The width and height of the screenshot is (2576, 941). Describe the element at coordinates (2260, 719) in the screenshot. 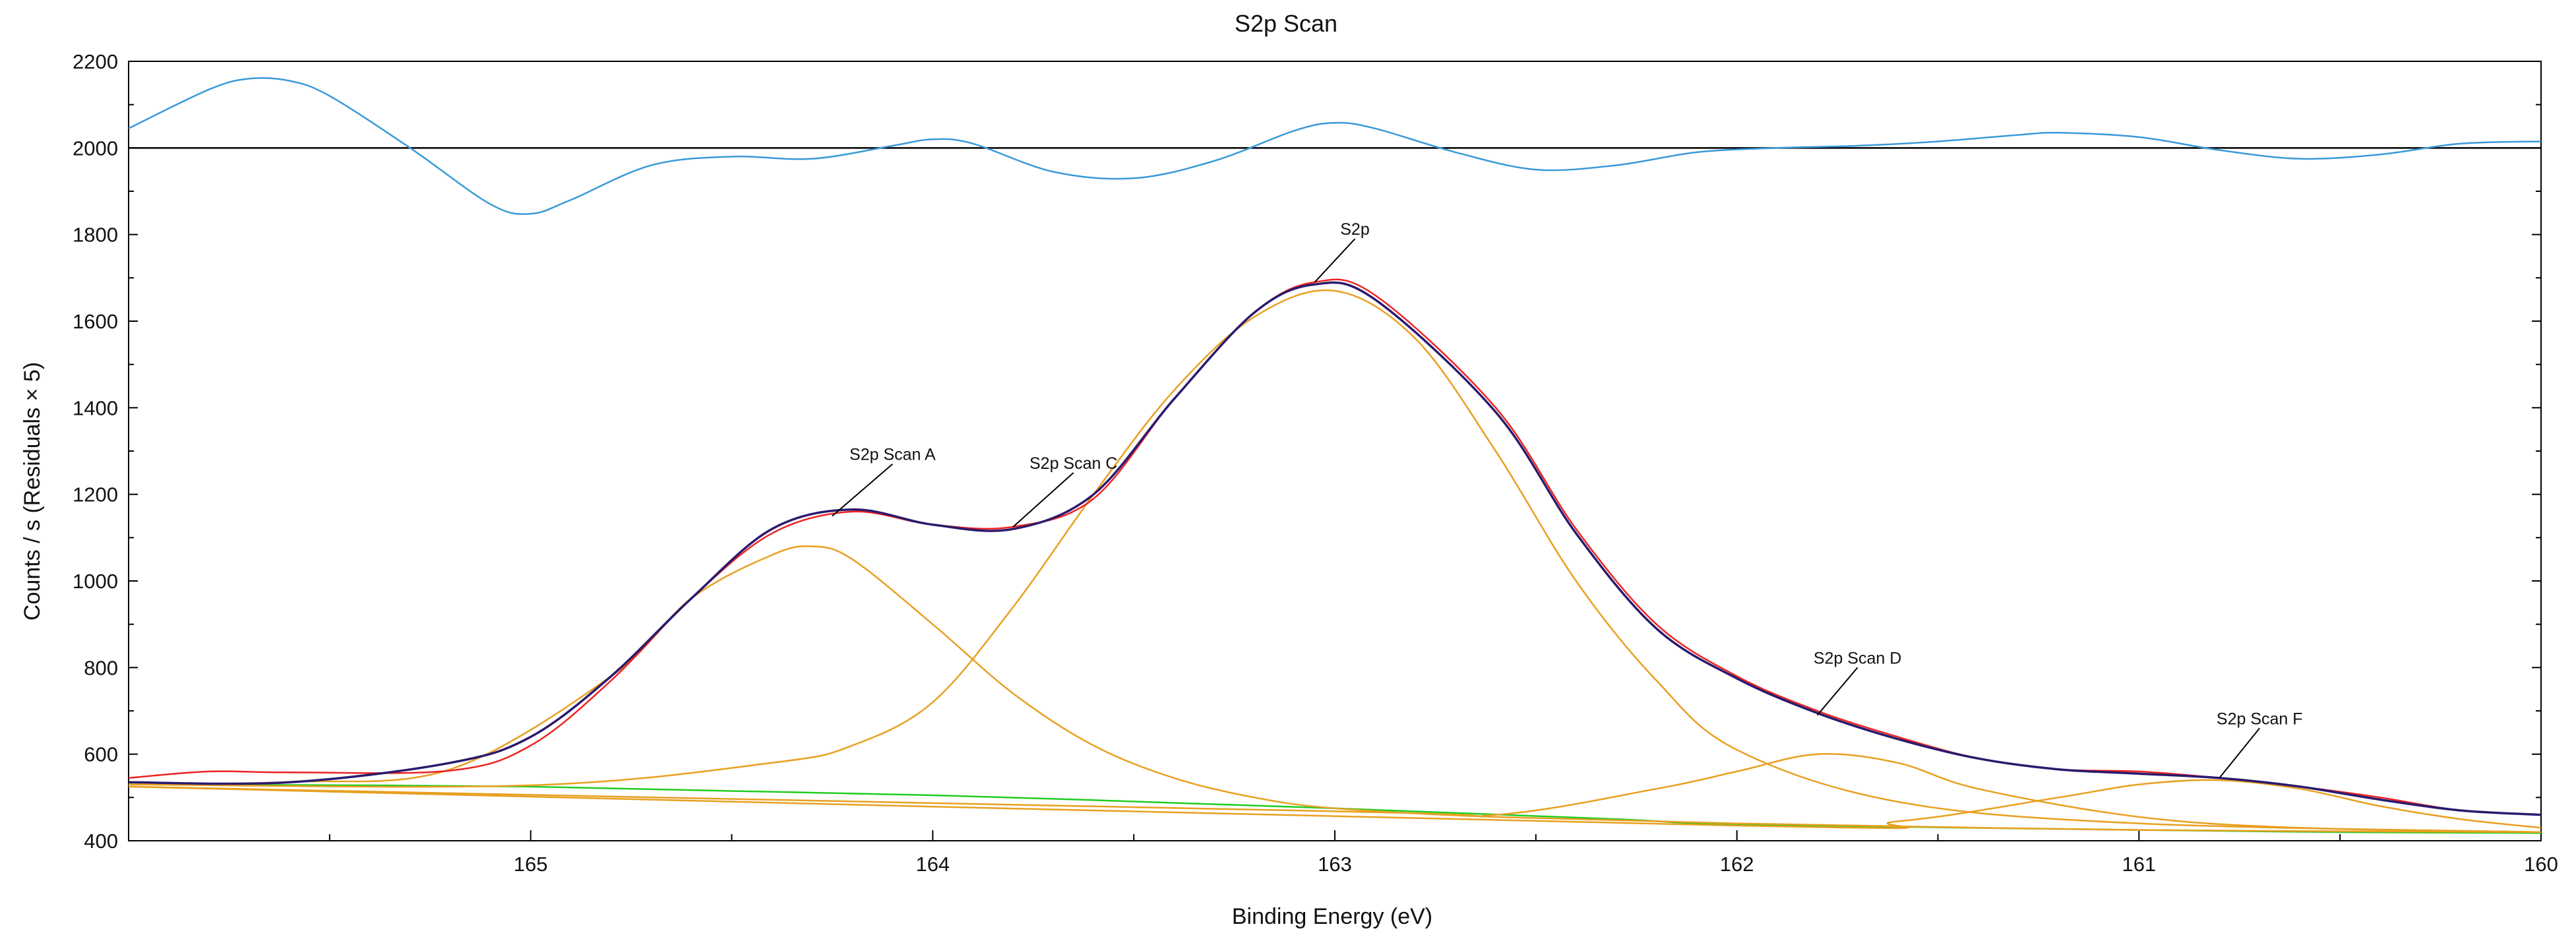

I see `annotation-label-s2p-scan-f: S2p Scan F` at that location.